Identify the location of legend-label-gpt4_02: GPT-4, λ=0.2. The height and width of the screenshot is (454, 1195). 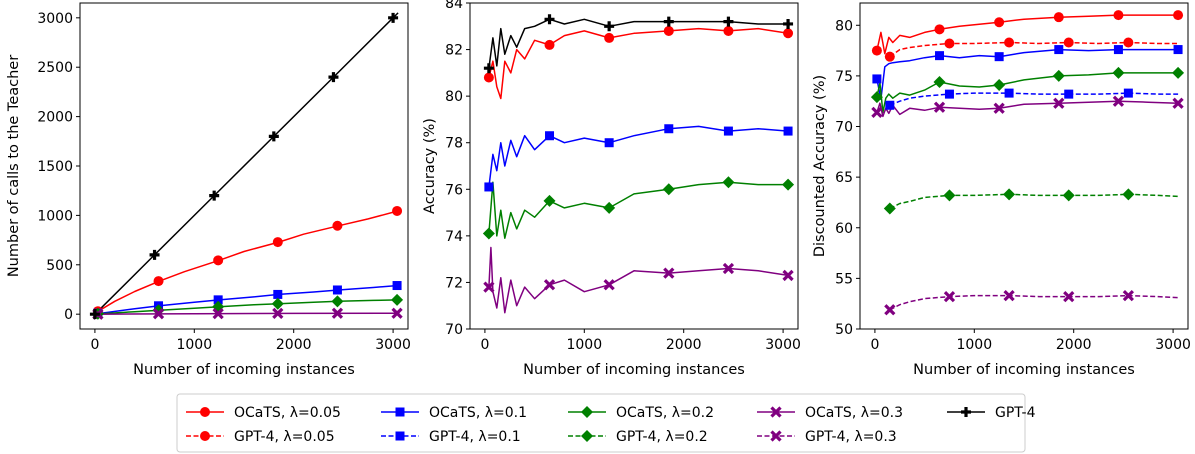
(662, 437).